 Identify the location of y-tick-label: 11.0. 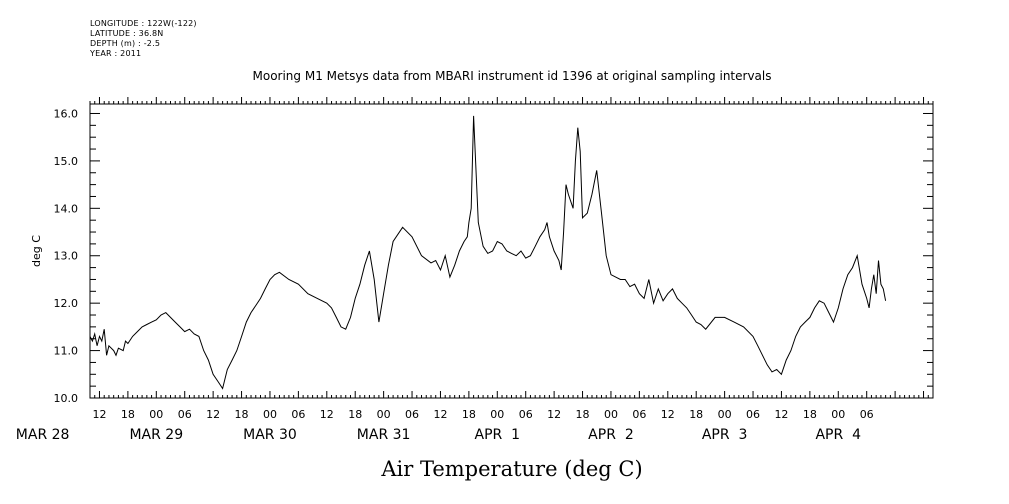
(66, 351).